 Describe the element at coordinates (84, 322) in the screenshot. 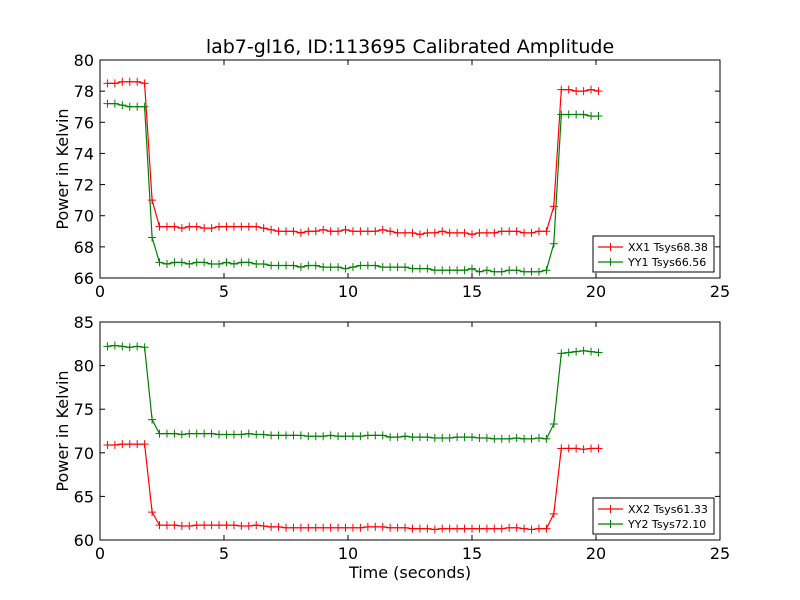

I see `y-tick-label: 85` at that location.